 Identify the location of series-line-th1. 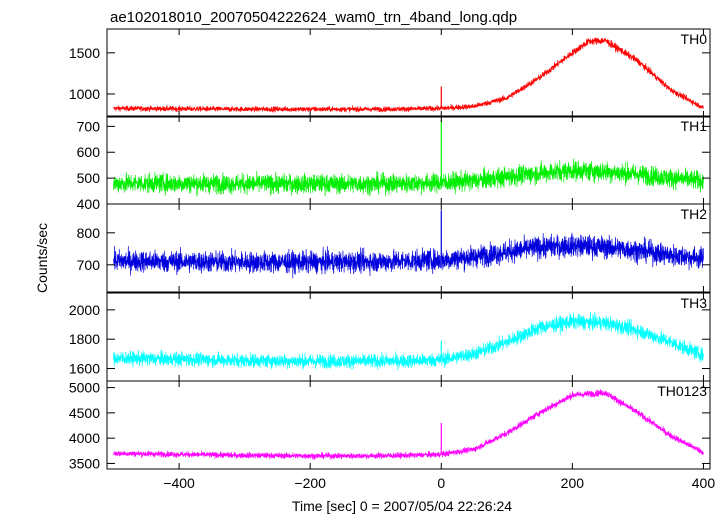
(408, 177).